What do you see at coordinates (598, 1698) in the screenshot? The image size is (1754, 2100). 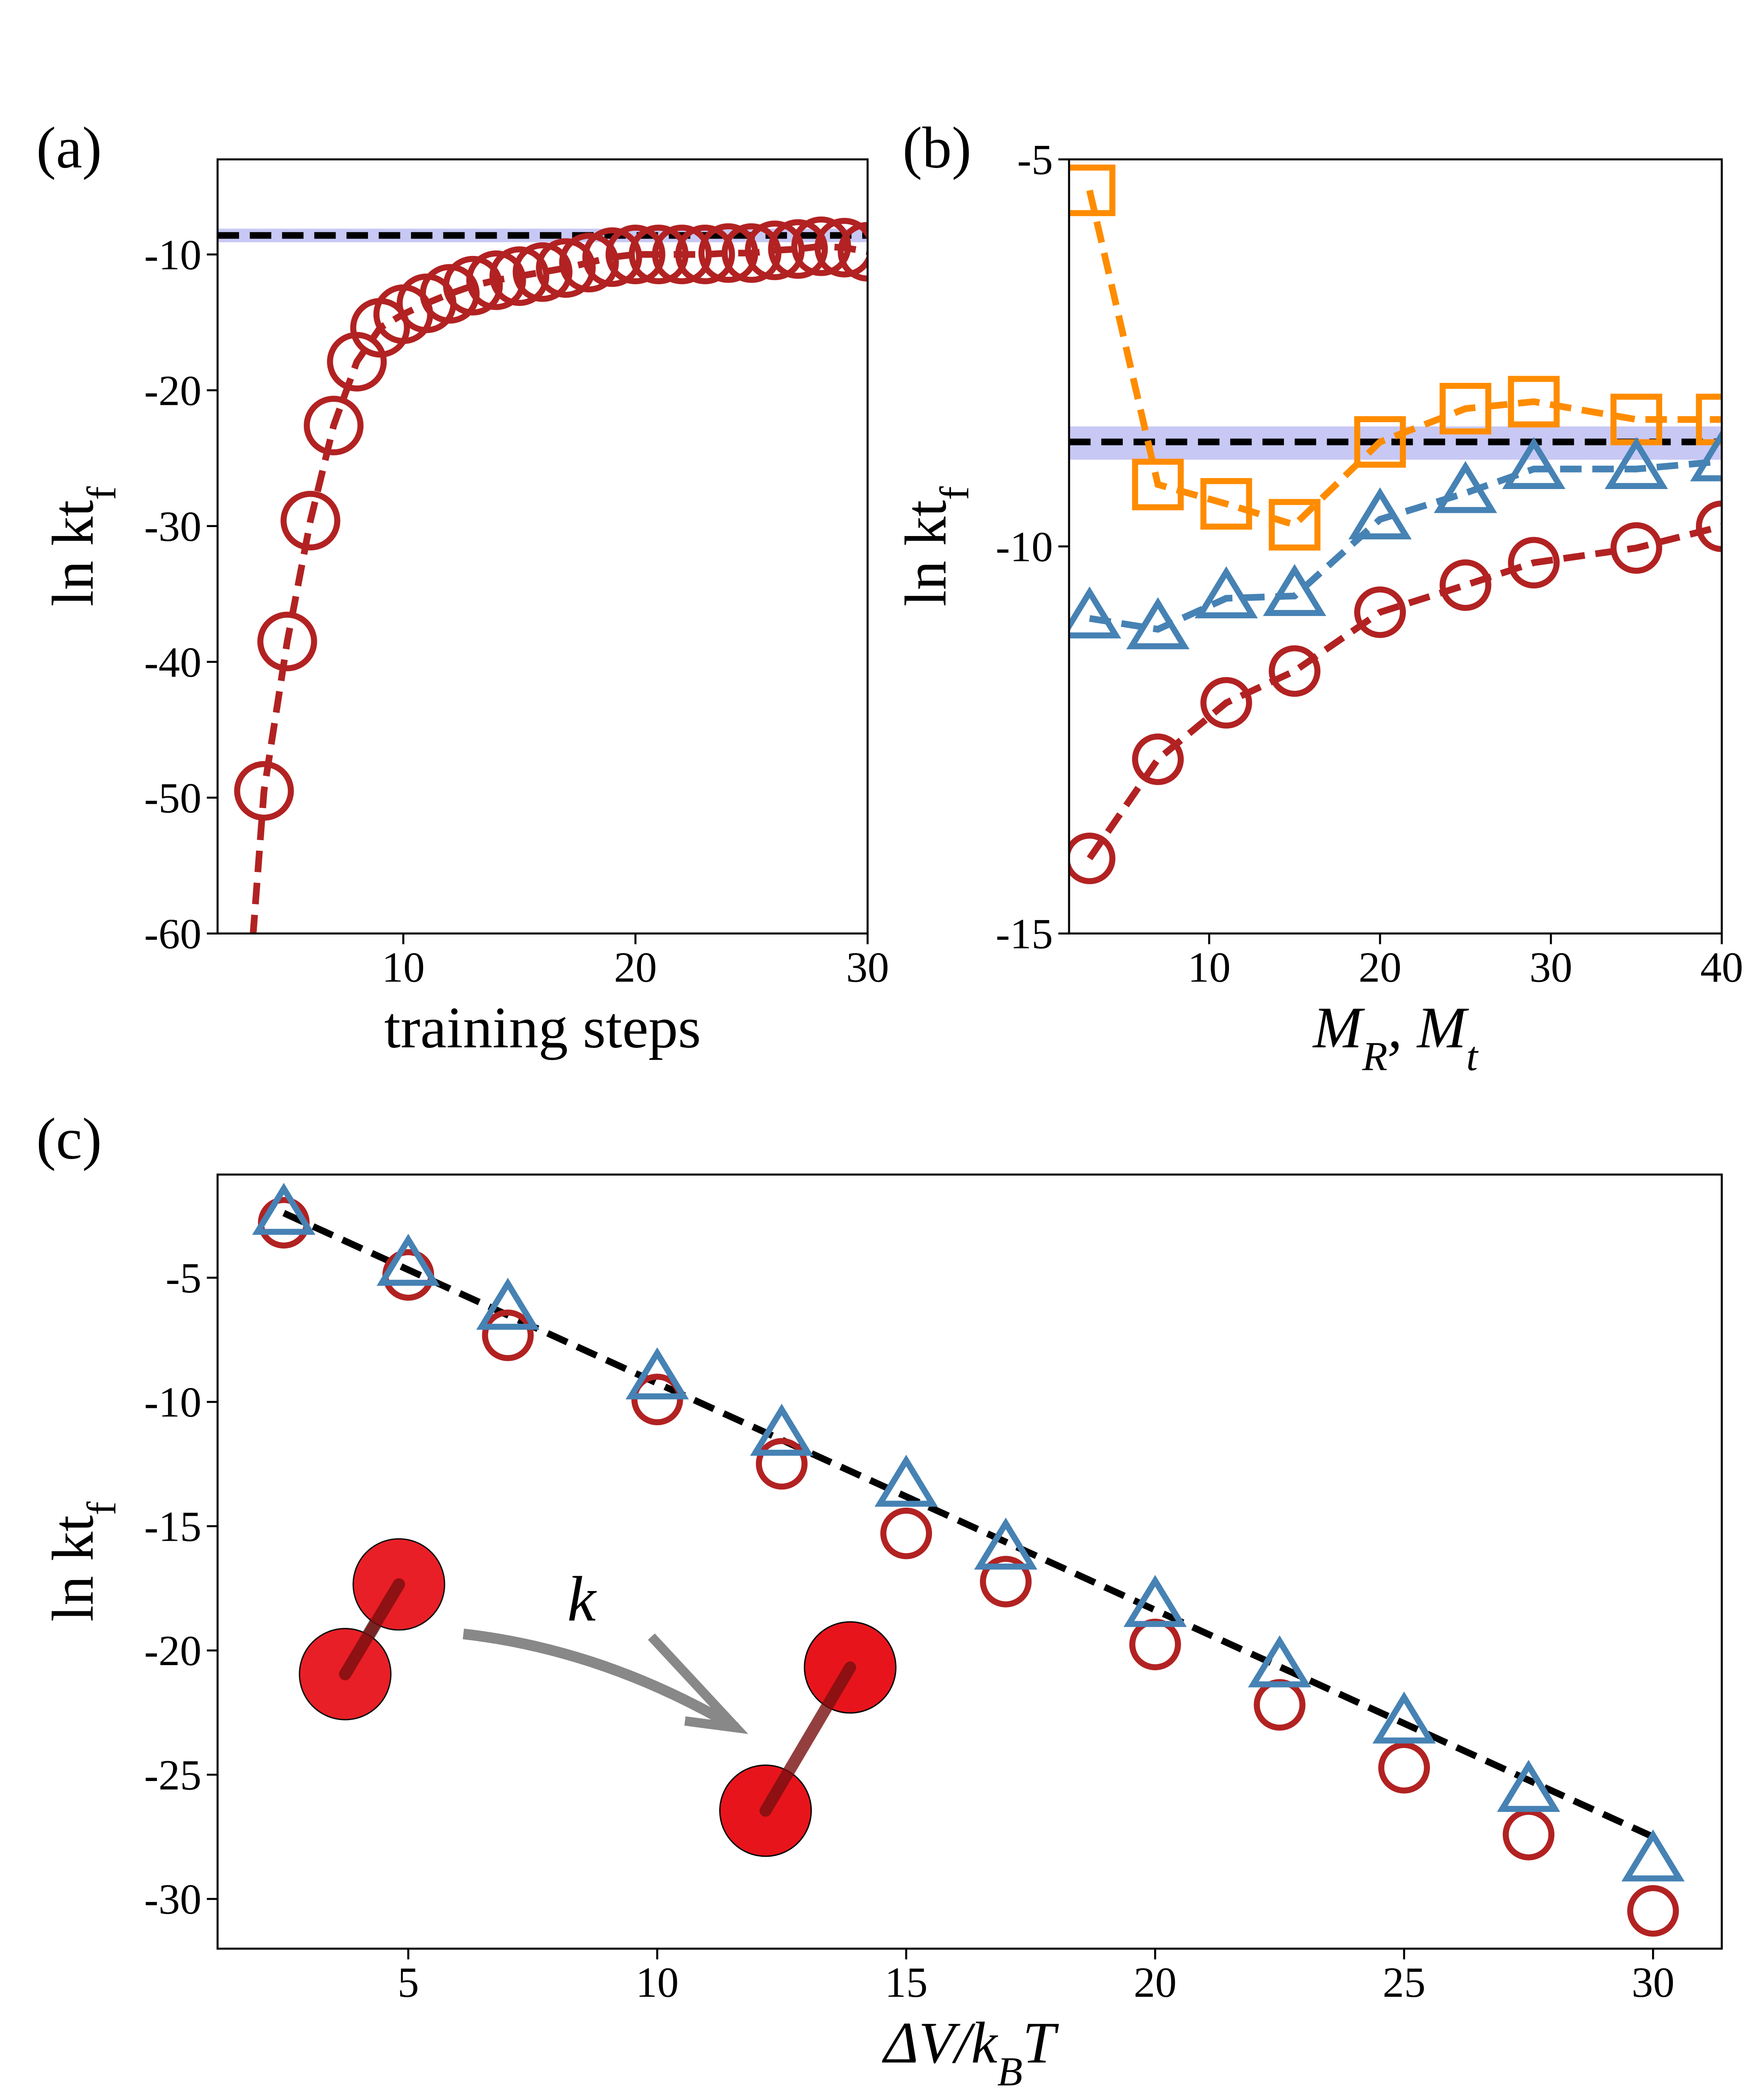 I see `molecule-illustration` at bounding box center [598, 1698].